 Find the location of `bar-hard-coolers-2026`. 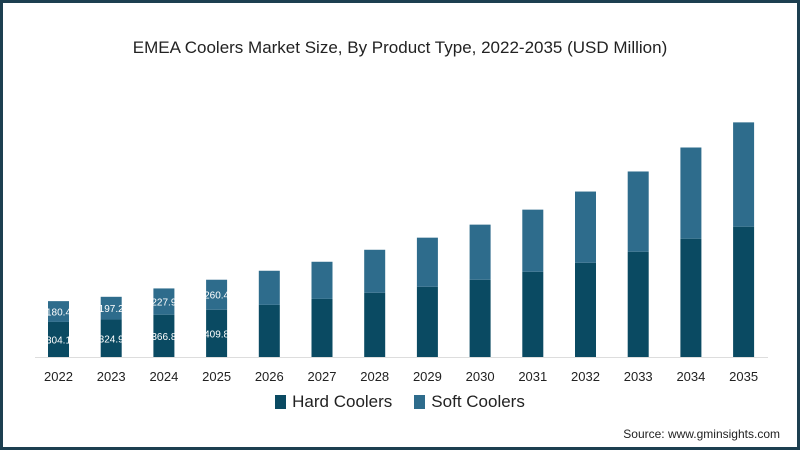

bar-hard-coolers-2026 is located at coordinates (269, 330).